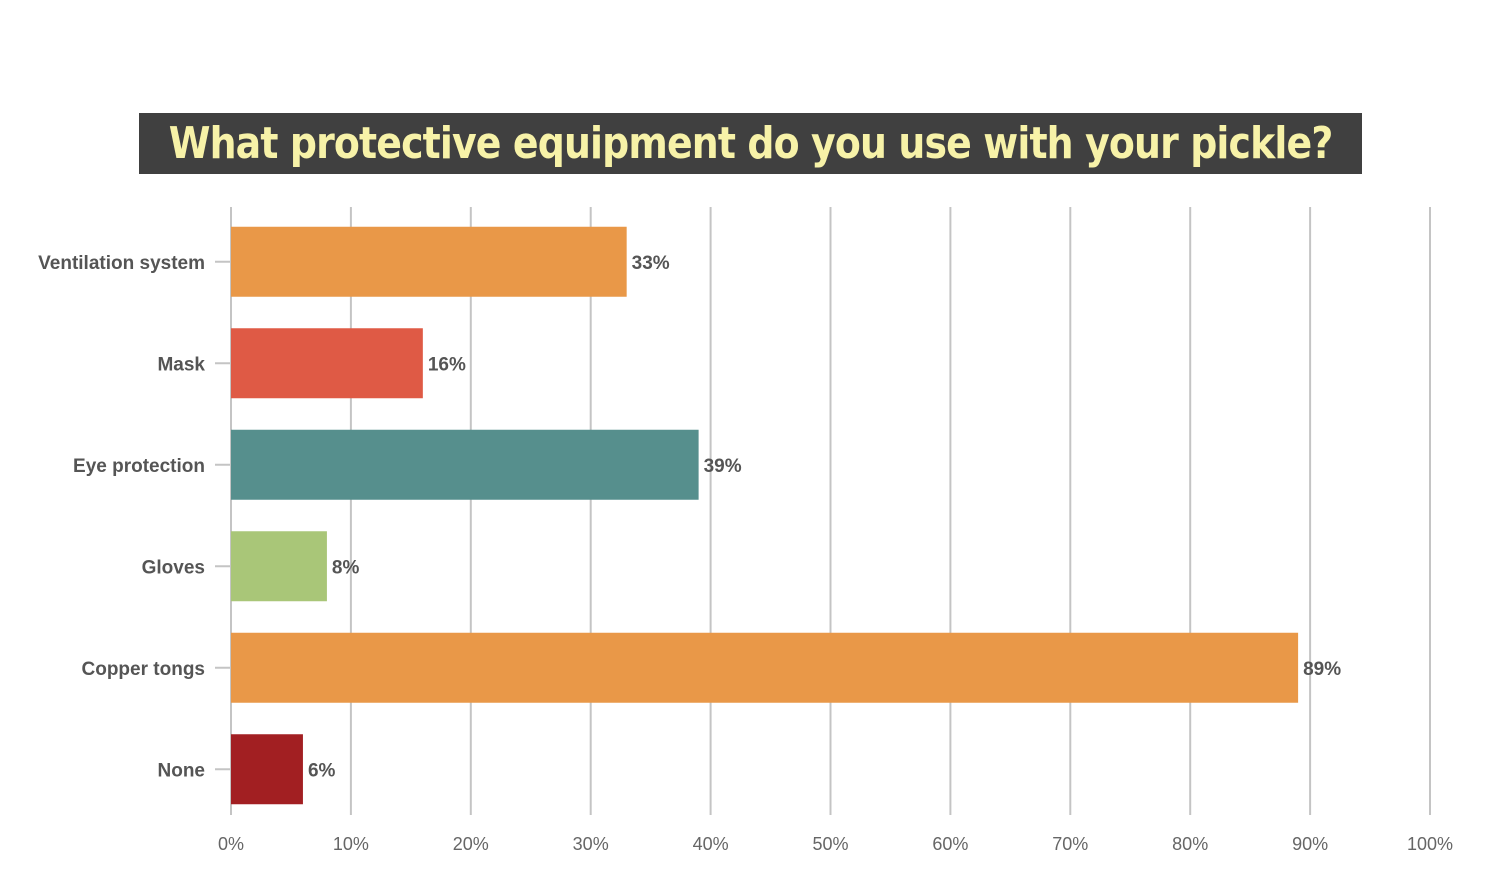  What do you see at coordinates (723, 466) in the screenshot?
I see `data-label: 39%` at bounding box center [723, 466].